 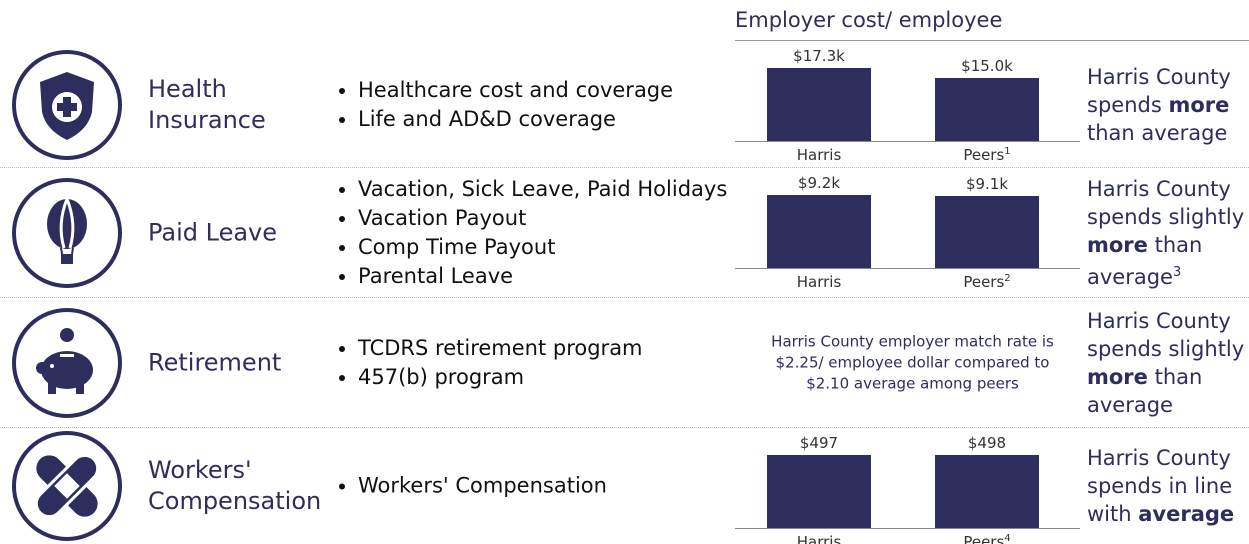 I want to click on bullet-list: TCDRS retirement program457(b) program, so click(x=489, y=363).